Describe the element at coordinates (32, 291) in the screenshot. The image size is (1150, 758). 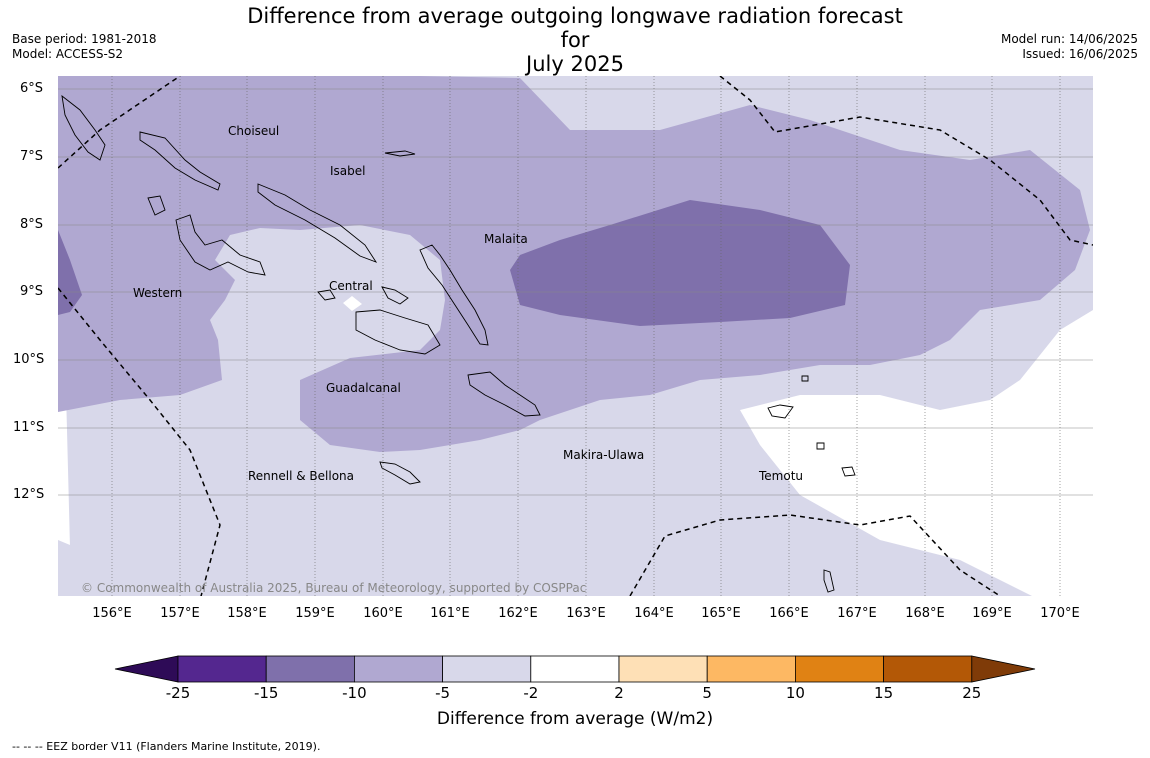
I see `lat-label-9s: 9°S` at that location.